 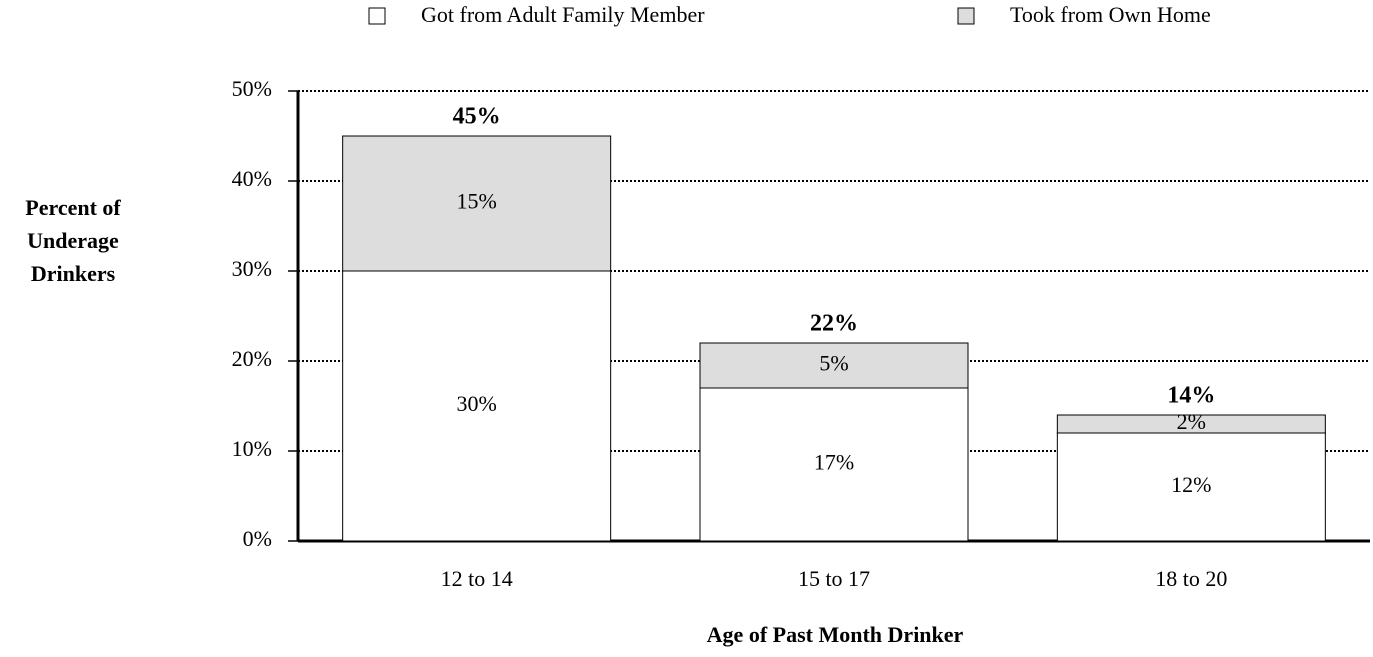 What do you see at coordinates (834, 578) in the screenshot?
I see `x-tick-label: 15 to 17` at bounding box center [834, 578].